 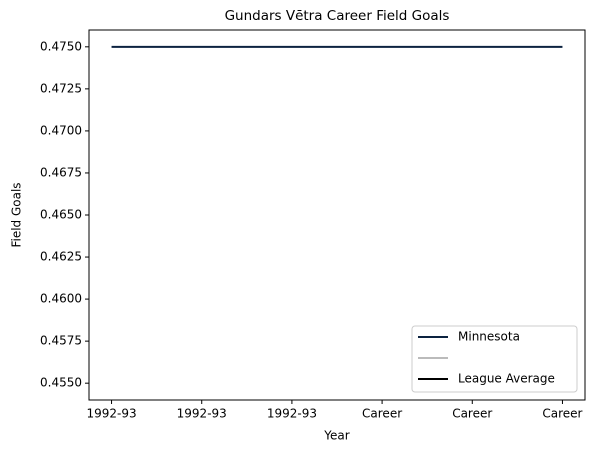 What do you see at coordinates (506, 379) in the screenshot?
I see `legend-label: League Average` at bounding box center [506, 379].